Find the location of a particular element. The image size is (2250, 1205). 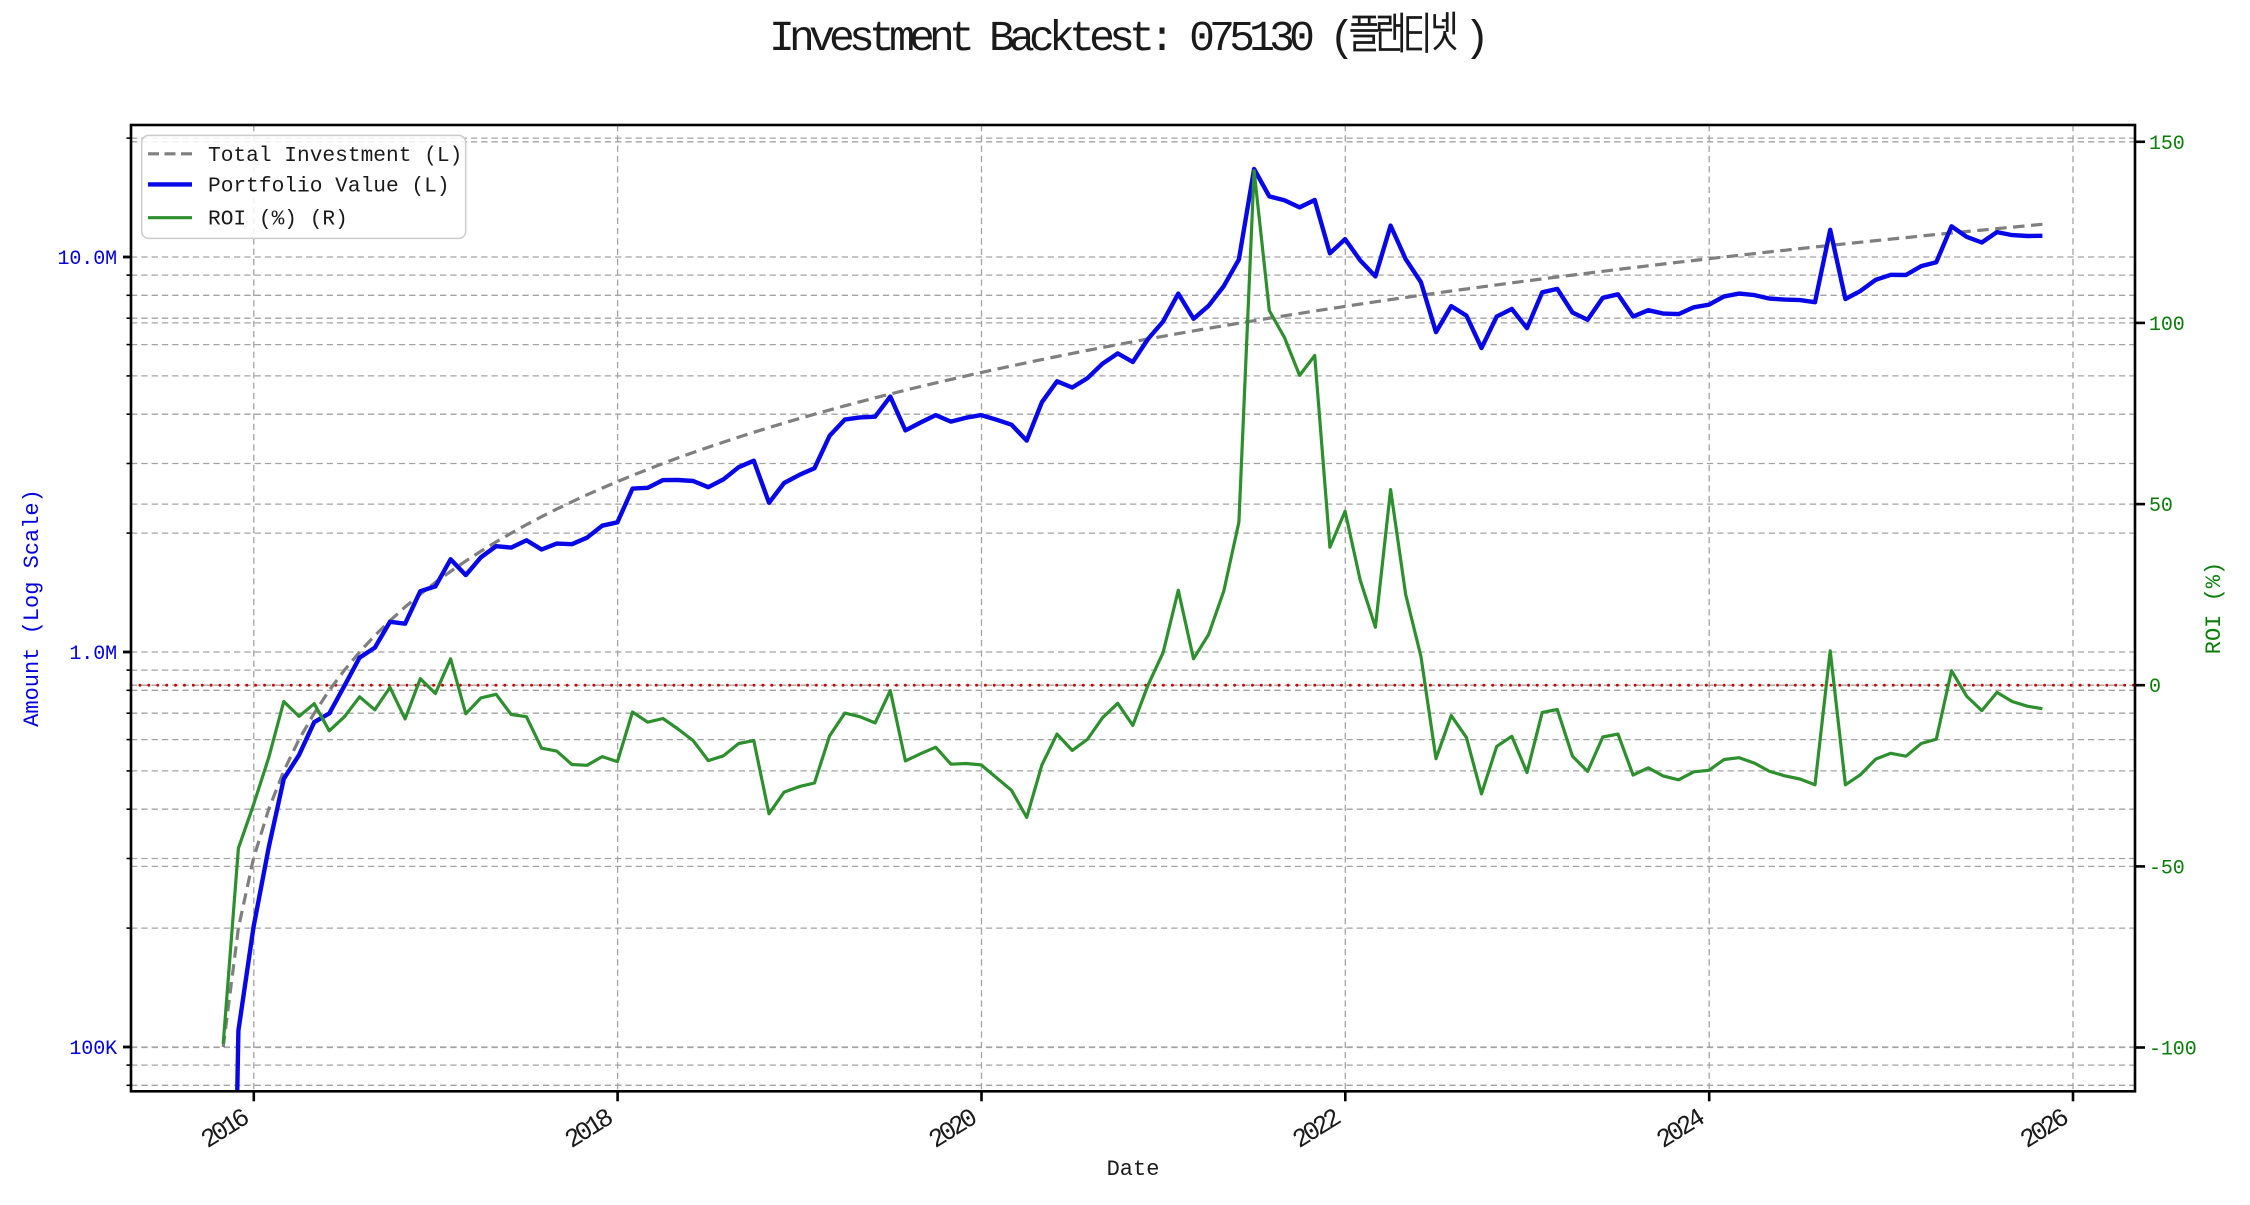

svg-text: Investment Backtest: 075130 ( is located at coordinates (1059, 38).